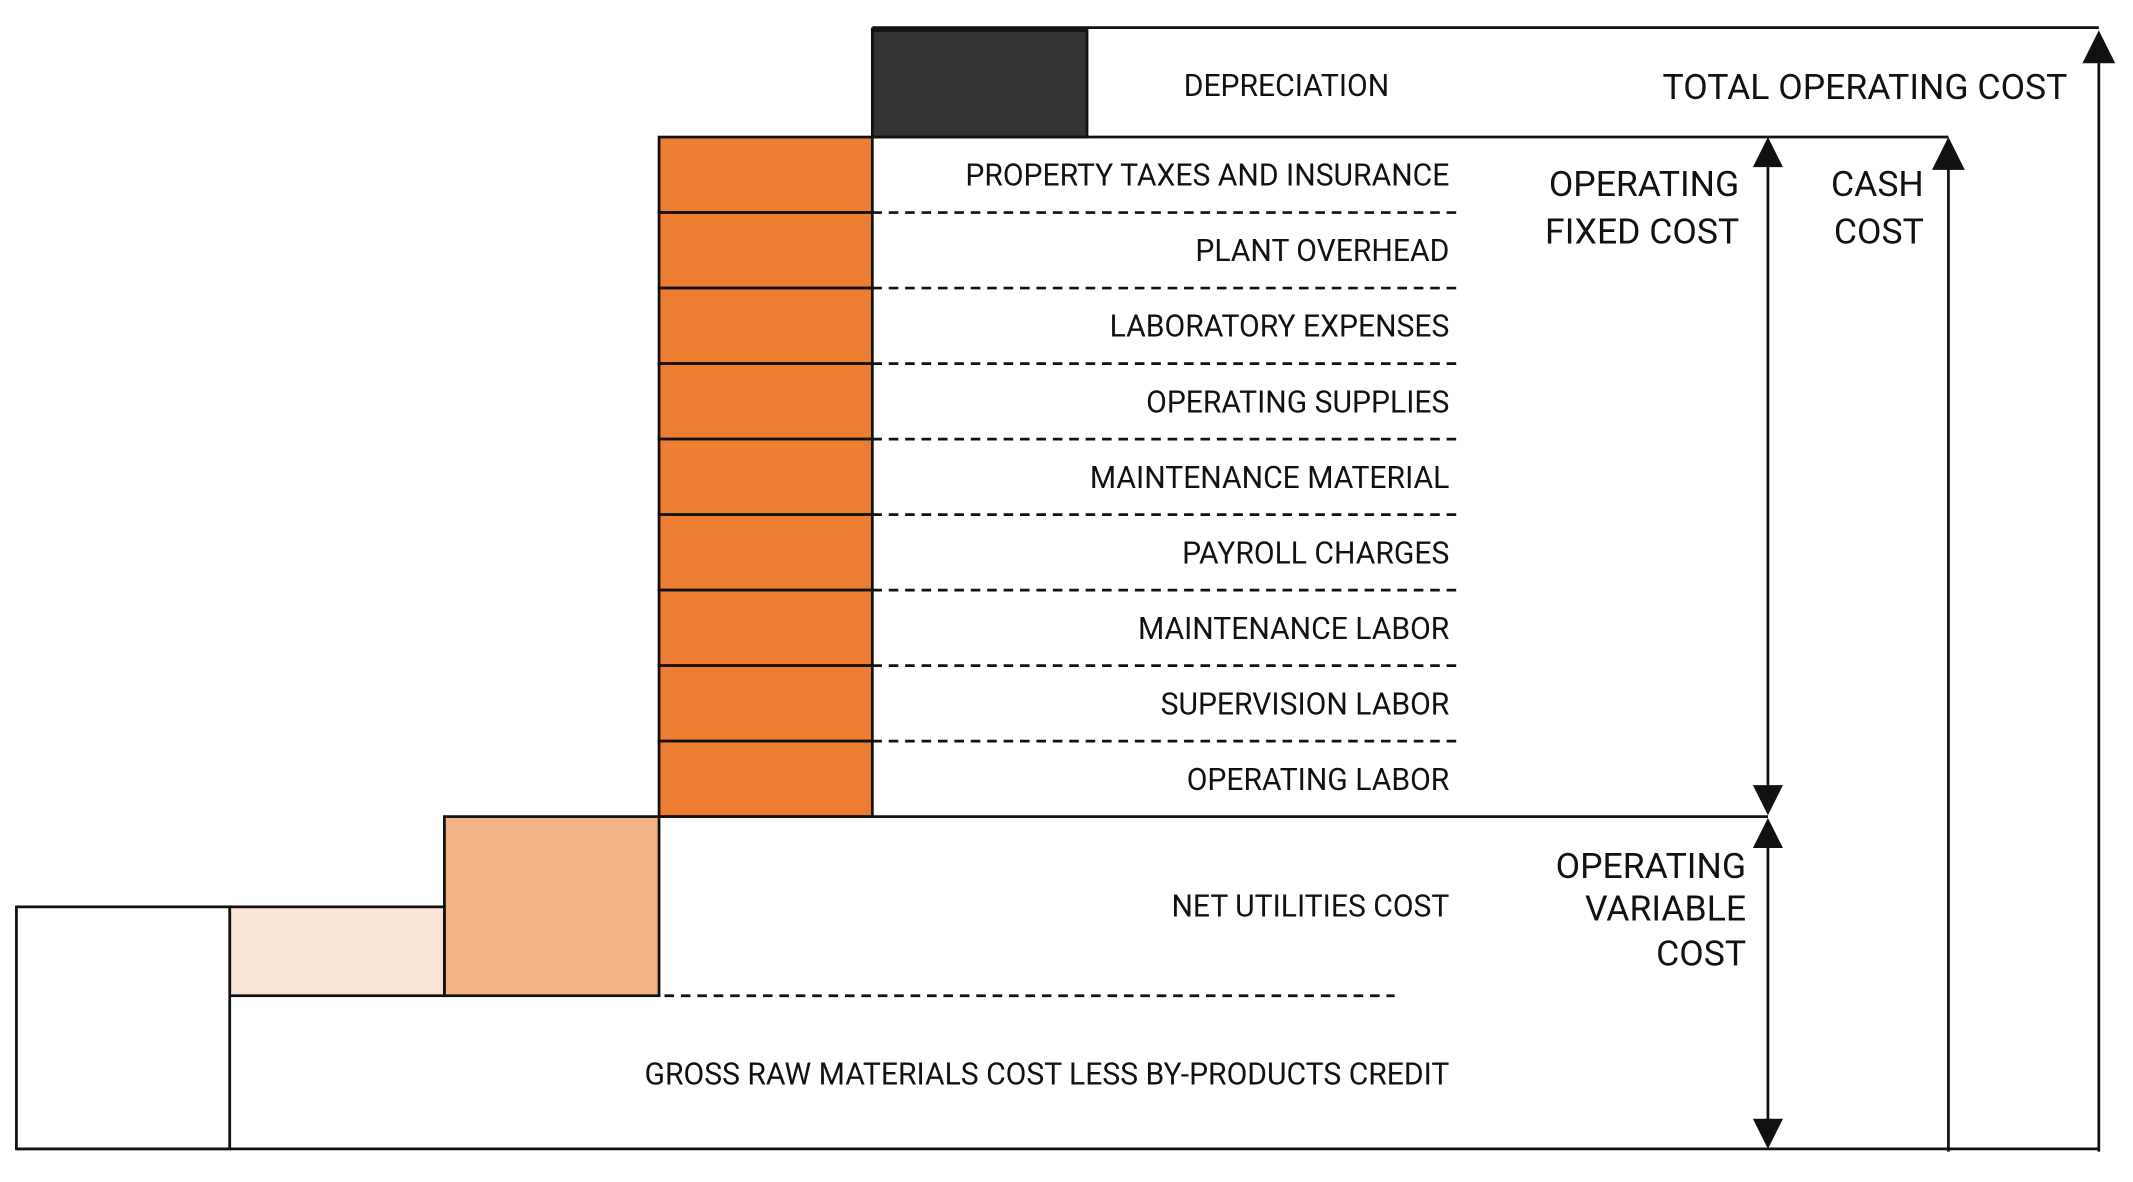 The image size is (2133, 1182). Describe the element at coordinates (1322, 251) in the screenshot. I see `label: PLANT OVERHEAD` at that location.